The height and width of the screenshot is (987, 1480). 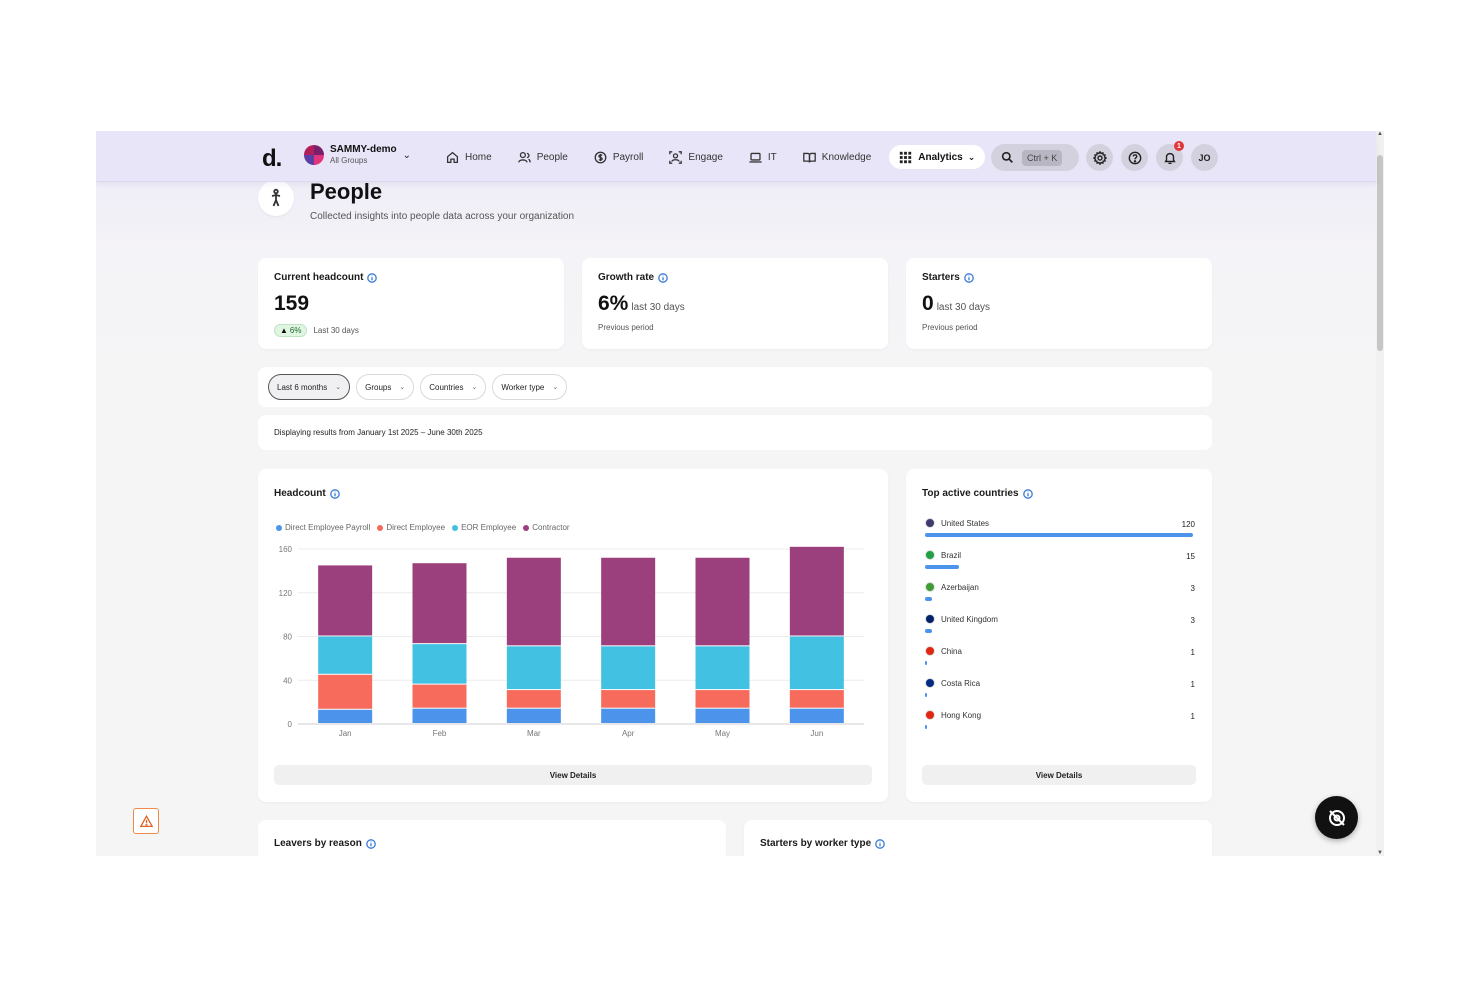 What do you see at coordinates (961, 619) in the screenshot?
I see `country-name: United Kingdom` at bounding box center [961, 619].